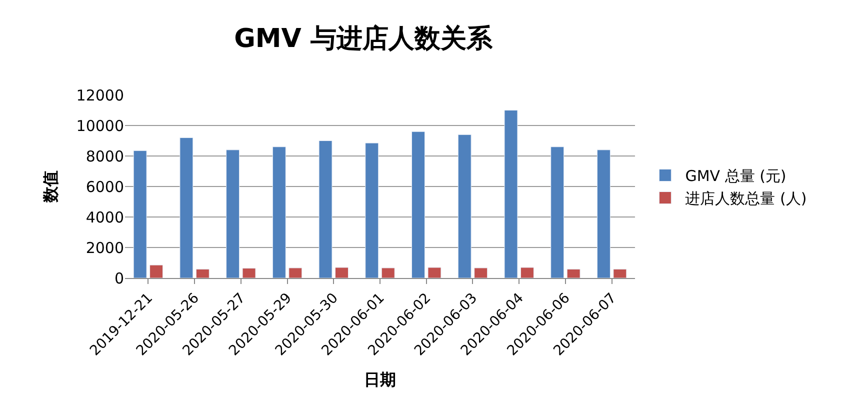  Describe the element at coordinates (105, 187) in the screenshot. I see `y-tick-label: 6000` at that location.